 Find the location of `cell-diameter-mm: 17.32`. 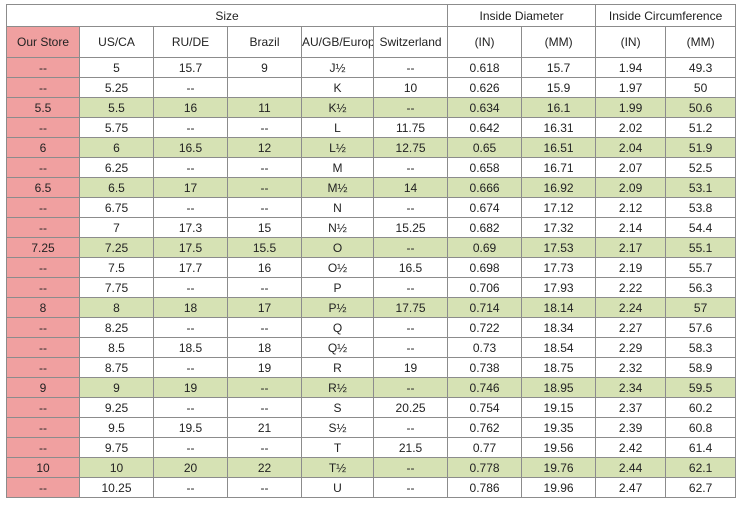

cell-diameter-mm: 17.32 is located at coordinates (559, 227).